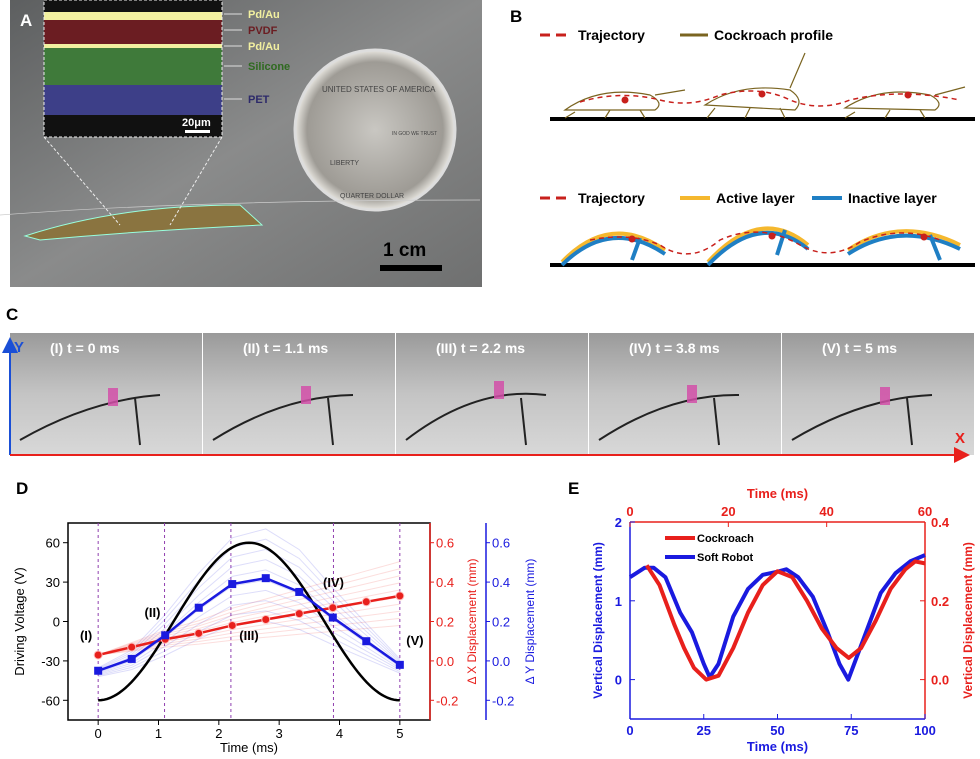  Describe the element at coordinates (86, 635) in the screenshot. I see `phase-label: (I)` at that location.